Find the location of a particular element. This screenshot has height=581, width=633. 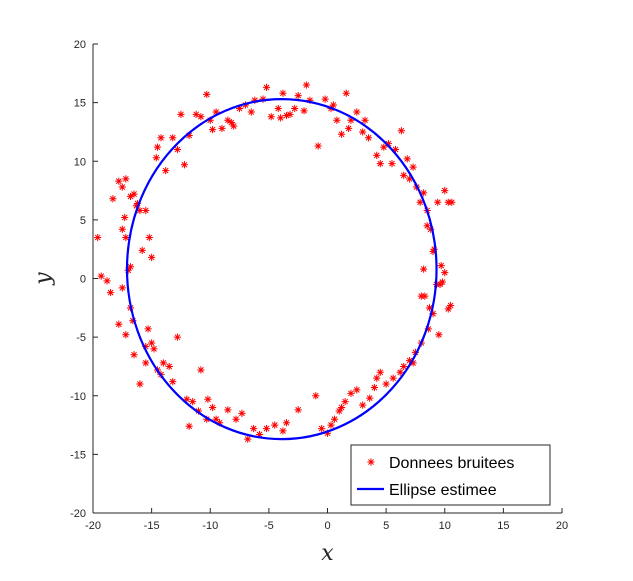

legend-marker is located at coordinates (371, 462).